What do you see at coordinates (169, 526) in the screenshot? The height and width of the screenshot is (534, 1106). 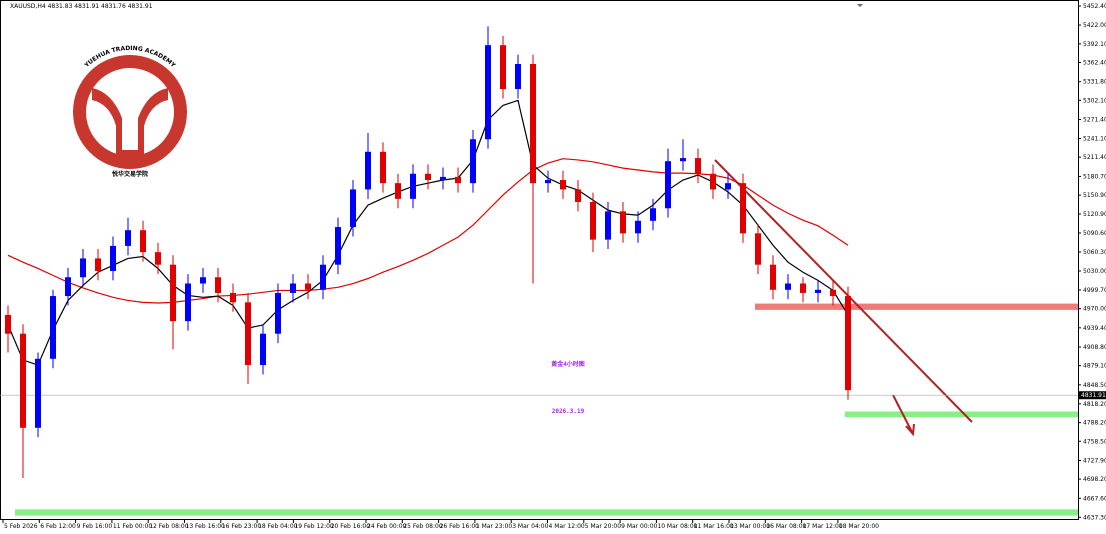 I see `x-tick-label: 12 Feb 08:00` at bounding box center [169, 526].